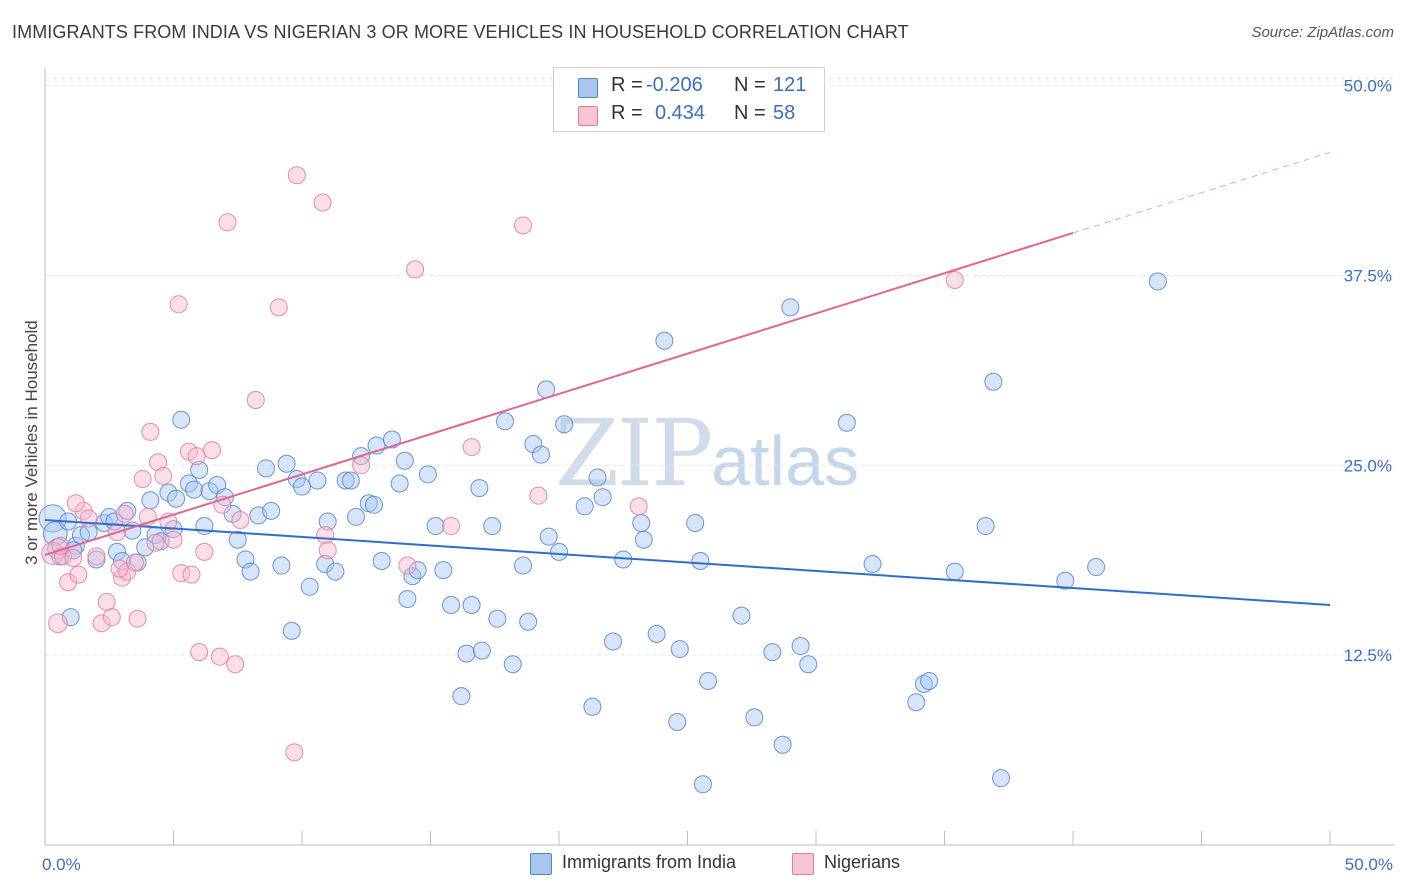  What do you see at coordinates (803, 864) in the screenshot?
I see `nigerian-legend-swatch` at bounding box center [803, 864].